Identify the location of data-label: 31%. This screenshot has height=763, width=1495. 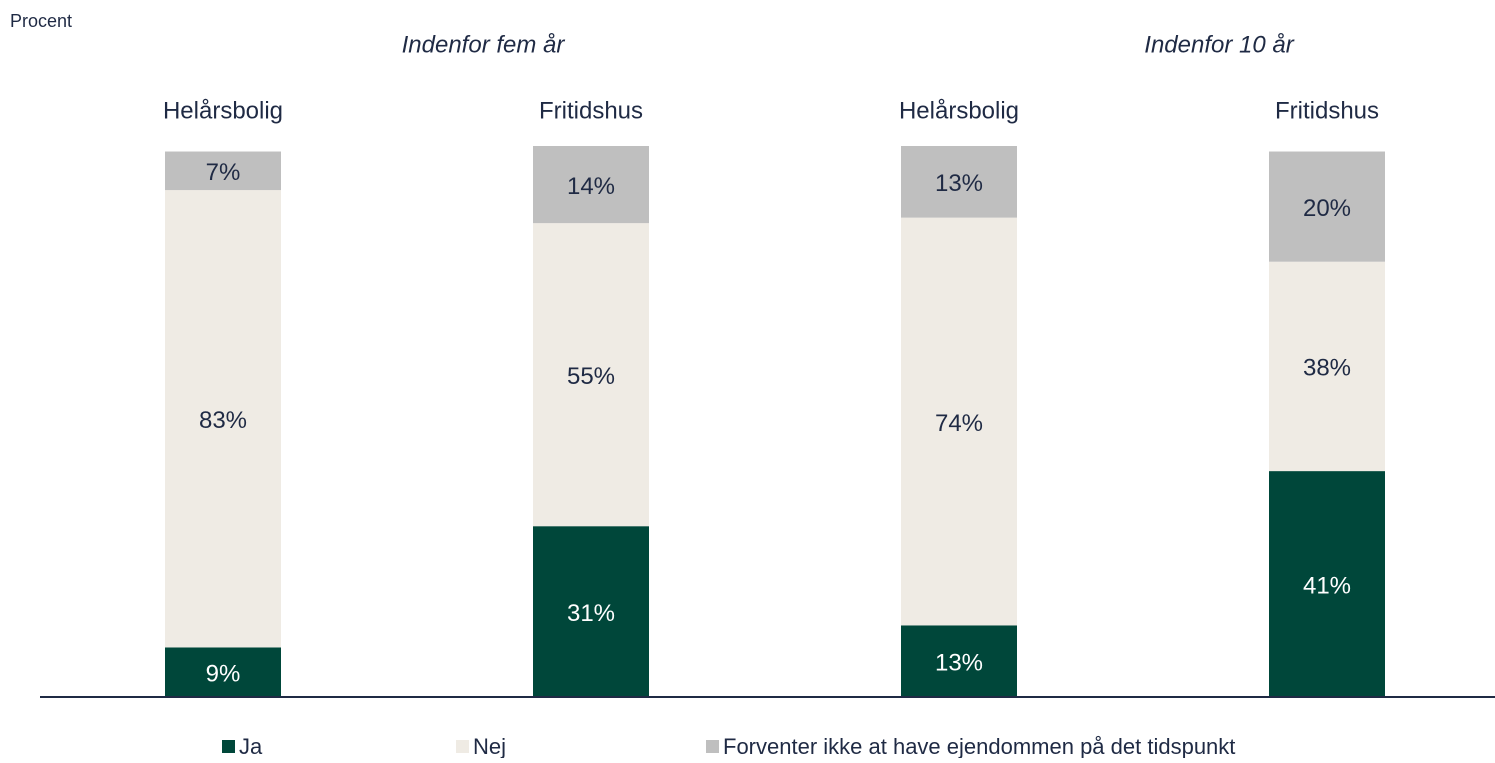
(591, 613).